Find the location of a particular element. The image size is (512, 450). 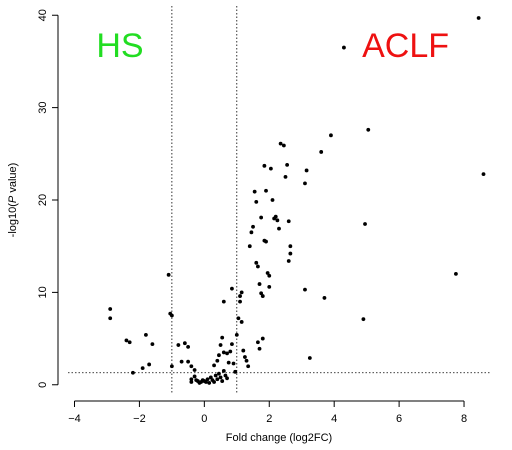

x-tick-label: 4 is located at coordinates (334, 419).